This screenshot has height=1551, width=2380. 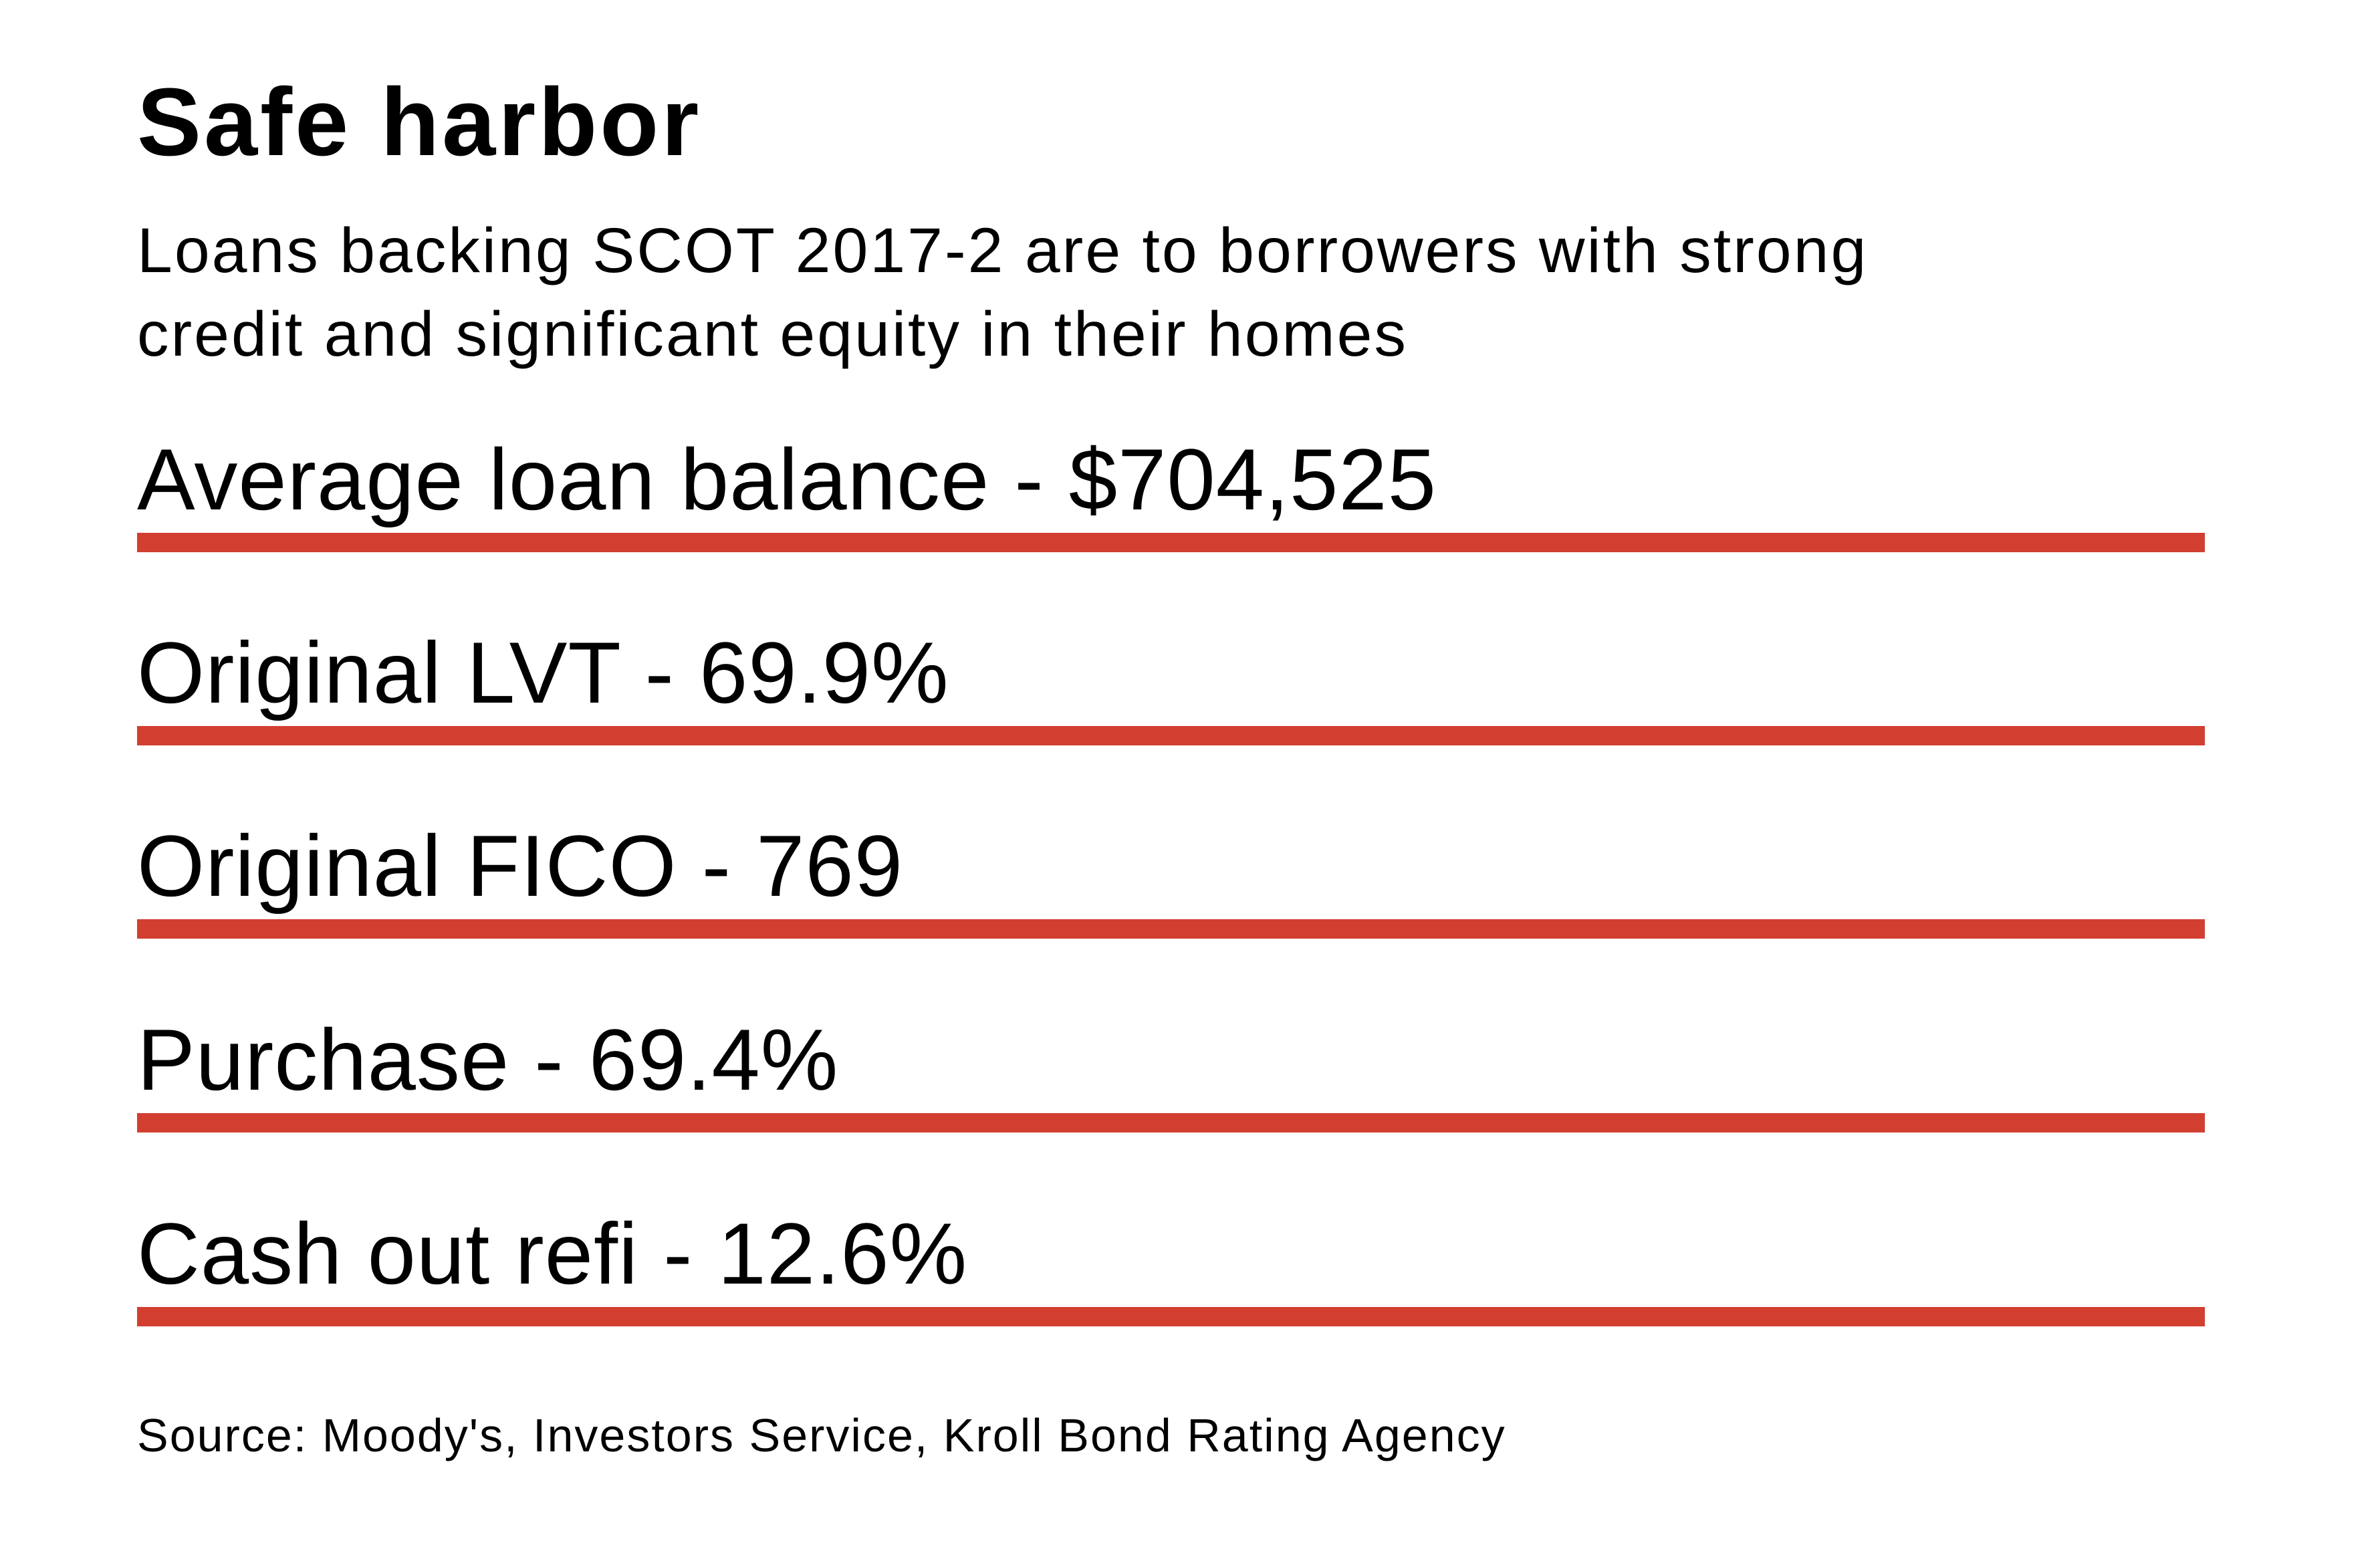 What do you see at coordinates (787, 479) in the screenshot?
I see `stat-average-loan-balance: Average loan balance - $704,525` at bounding box center [787, 479].